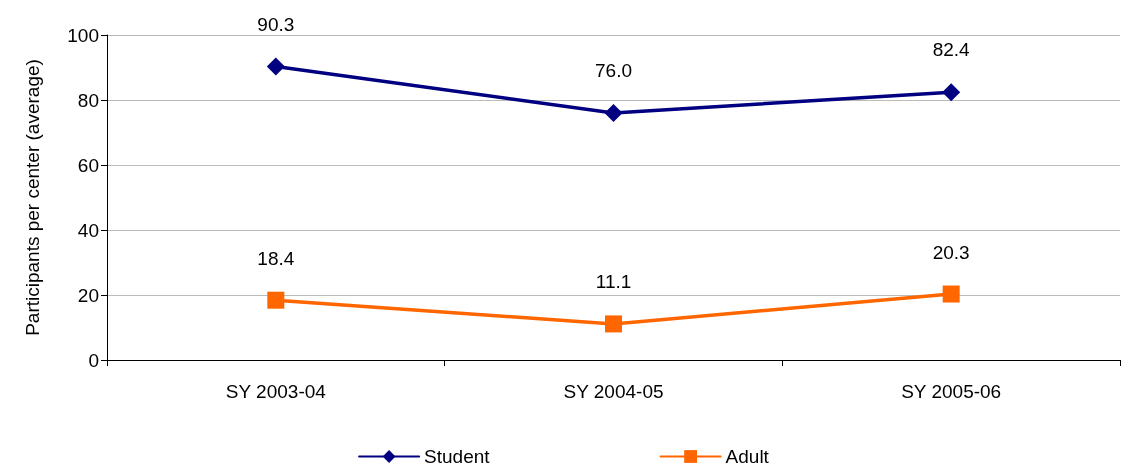 The height and width of the screenshot is (471, 1127). Describe the element at coordinates (276, 391) in the screenshot. I see `x-tick-label: SY 2003-04` at that location.